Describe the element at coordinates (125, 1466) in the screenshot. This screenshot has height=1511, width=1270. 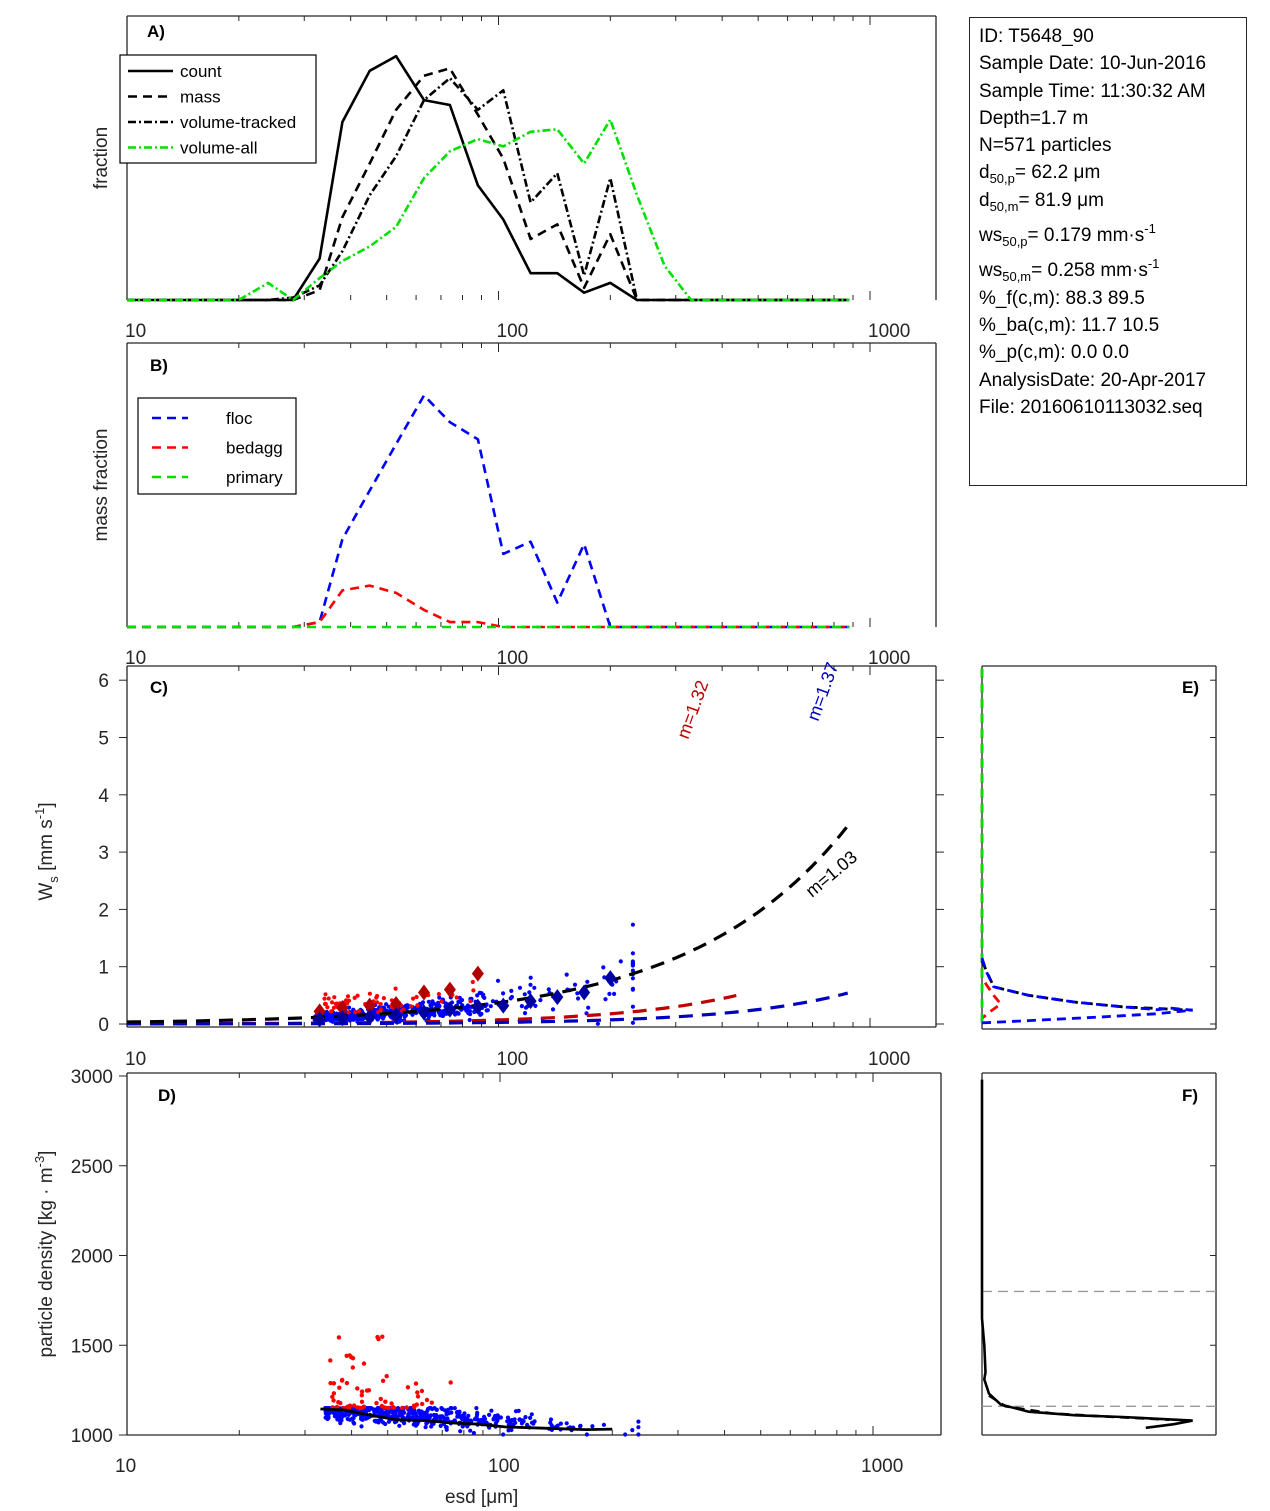
I see `x-tick-label: 10` at that location.